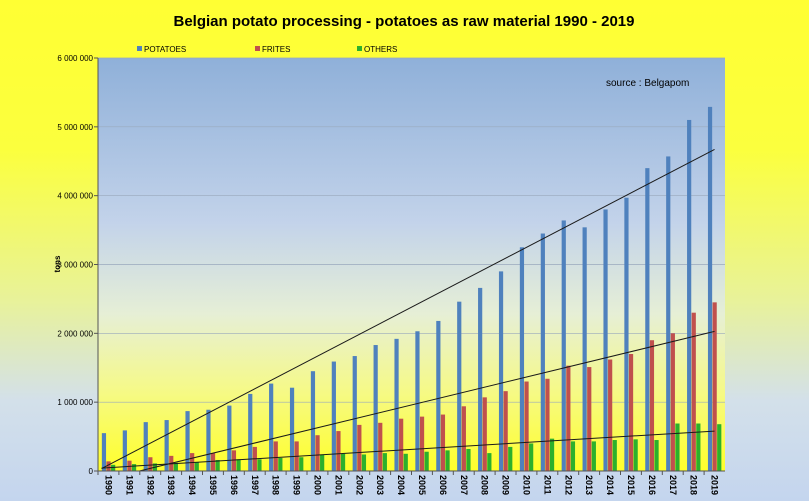 The width and height of the screenshot is (809, 501). What do you see at coordinates (426, 461) in the screenshot?
I see `bar-others-2005` at bounding box center [426, 461].